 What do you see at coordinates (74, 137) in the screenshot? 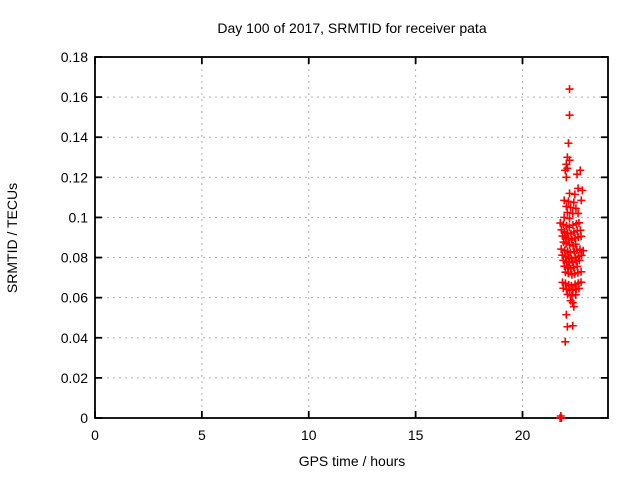
I see `y-tick-label: 0.14` at bounding box center [74, 137].